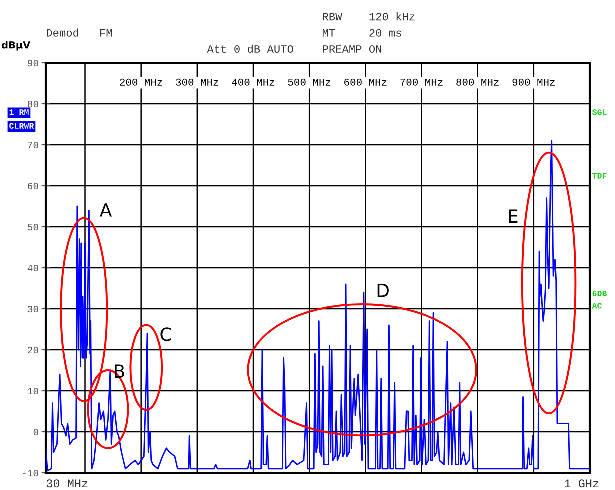 The height and width of the screenshot is (490, 615). What do you see at coordinates (79, 32) in the screenshot?
I see `text: Demod FM` at bounding box center [79, 32].